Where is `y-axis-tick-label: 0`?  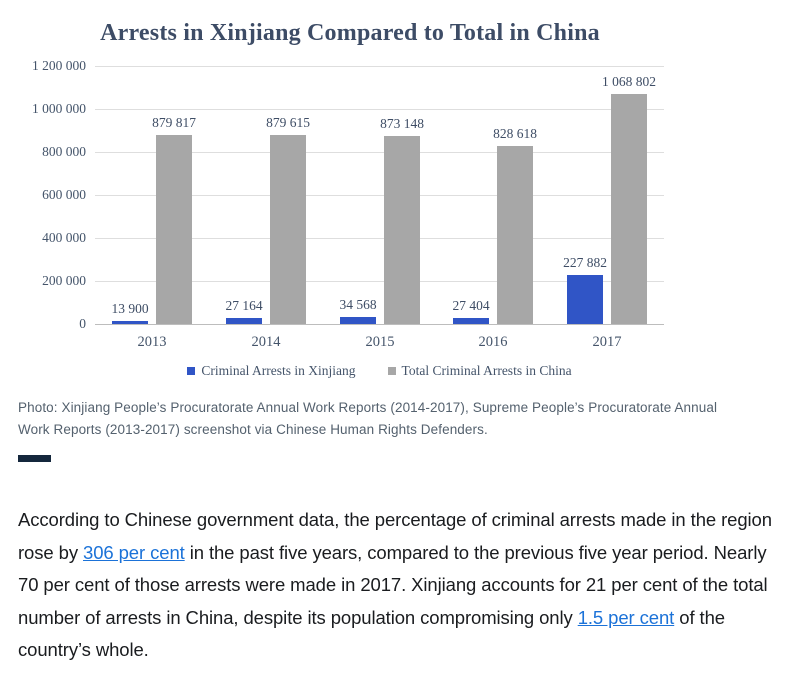
y-axis-tick-label: 0 is located at coordinates (82, 323).